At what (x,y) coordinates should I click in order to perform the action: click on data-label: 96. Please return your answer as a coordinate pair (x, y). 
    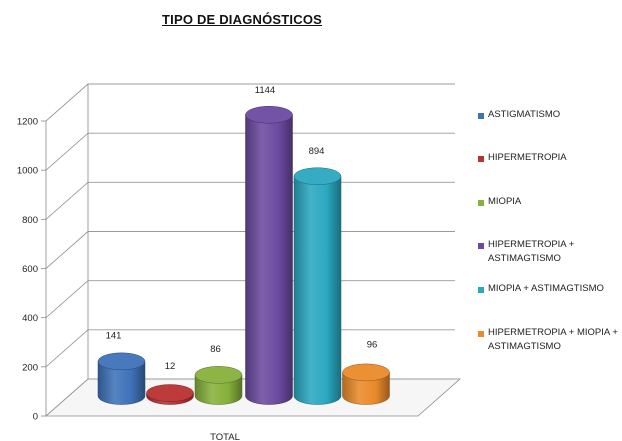
    Looking at the image, I should click on (372, 344).